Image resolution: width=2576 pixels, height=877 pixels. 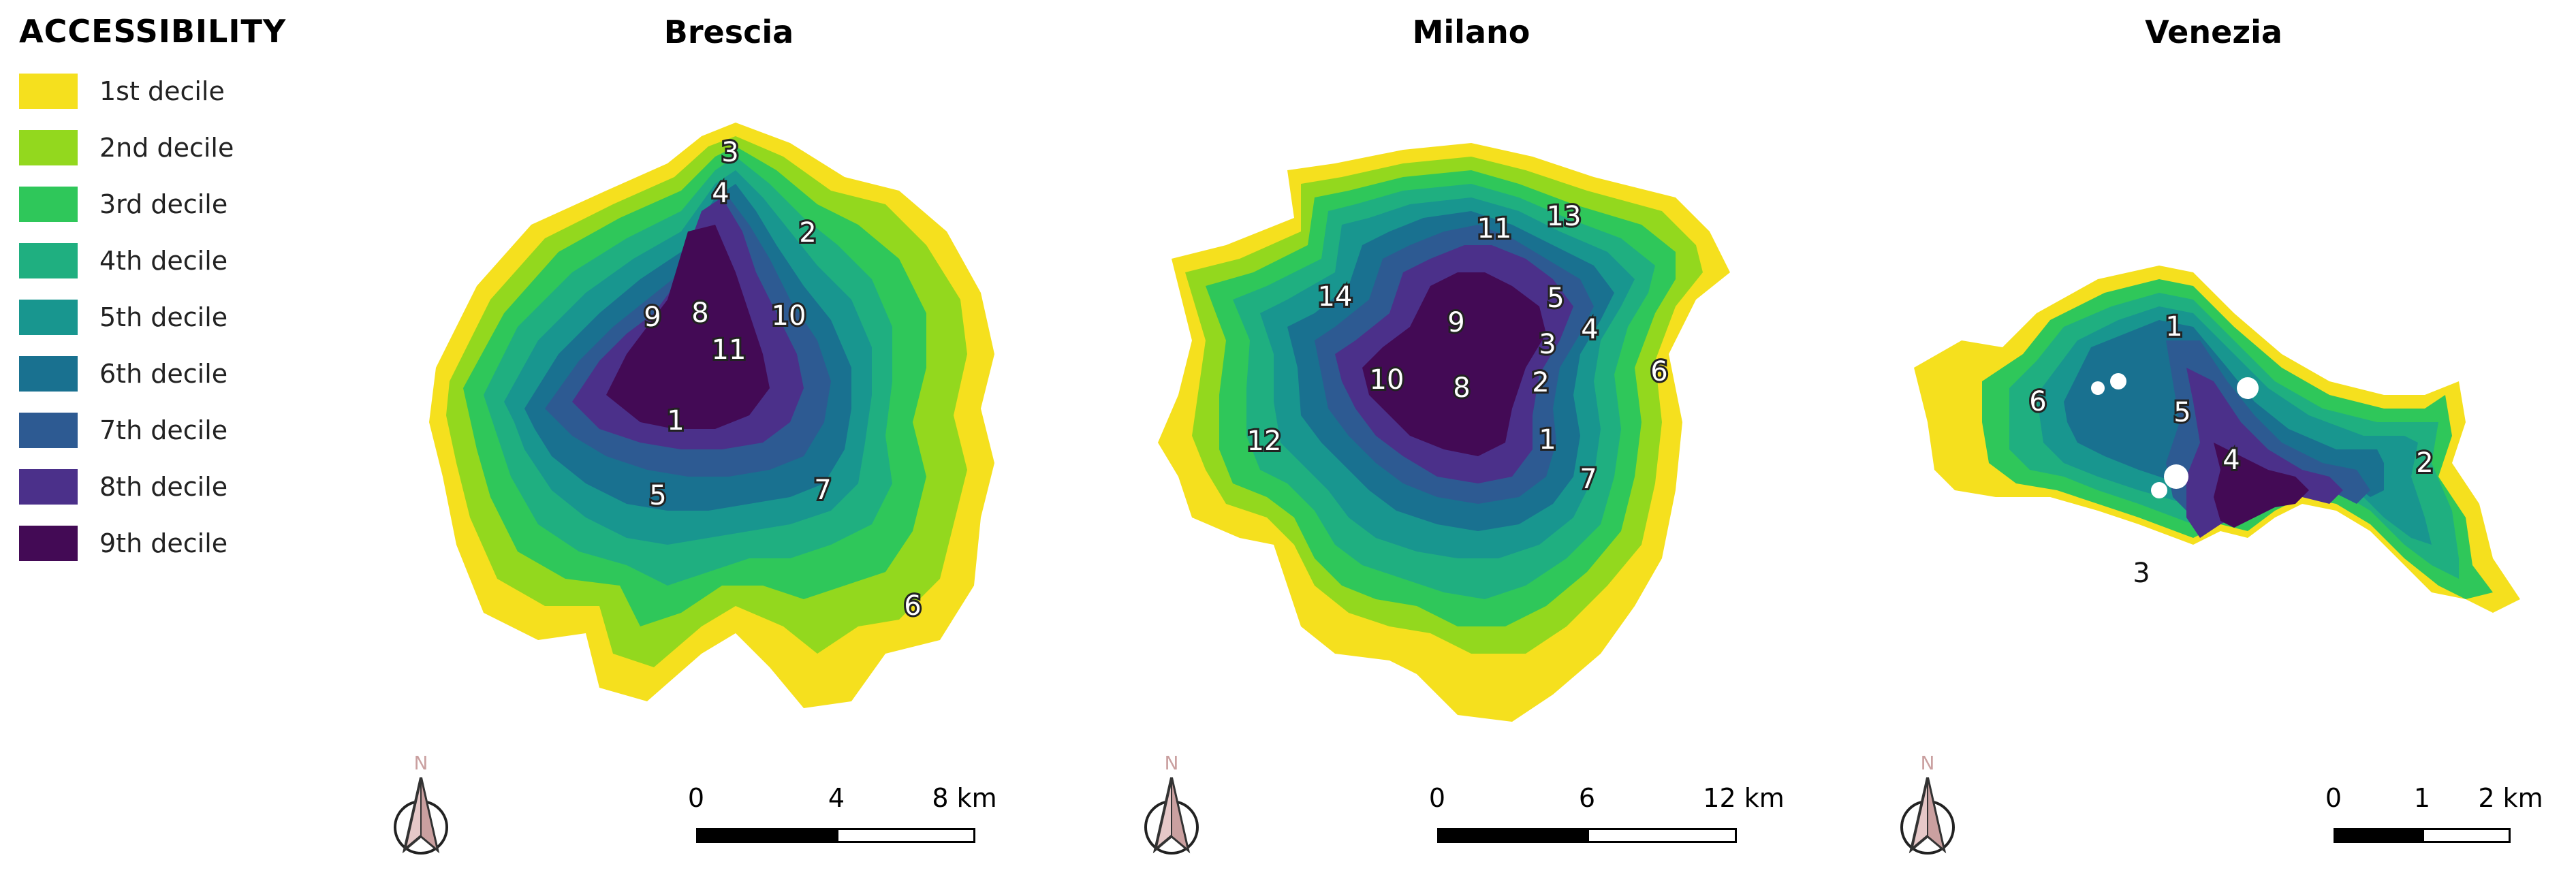 I want to click on legend-label: 2nd decile, so click(x=166, y=147).